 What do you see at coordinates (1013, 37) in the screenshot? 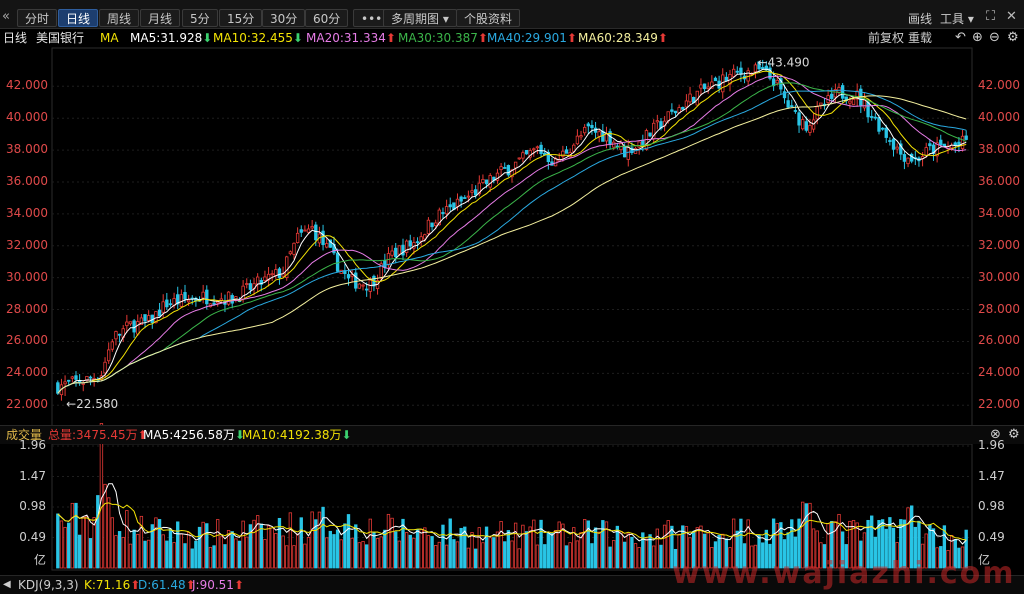
I see `settings-icon: ⚙` at bounding box center [1013, 37].